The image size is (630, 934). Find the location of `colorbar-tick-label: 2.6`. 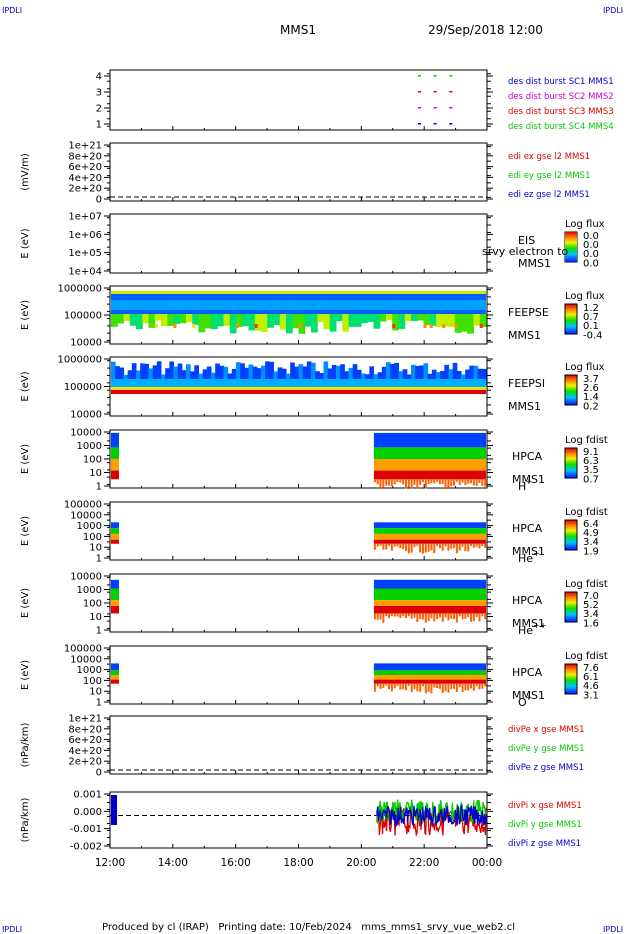

colorbar-tick-label: 2.6 is located at coordinates (591, 388).